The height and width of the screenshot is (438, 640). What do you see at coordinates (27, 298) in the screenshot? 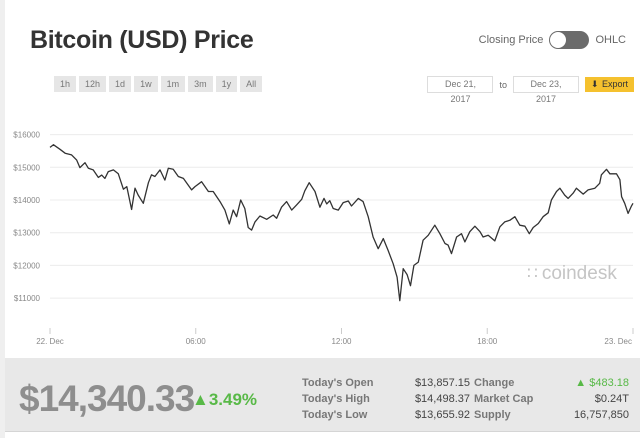
I see `y-tick-label: $11000` at bounding box center [27, 298].